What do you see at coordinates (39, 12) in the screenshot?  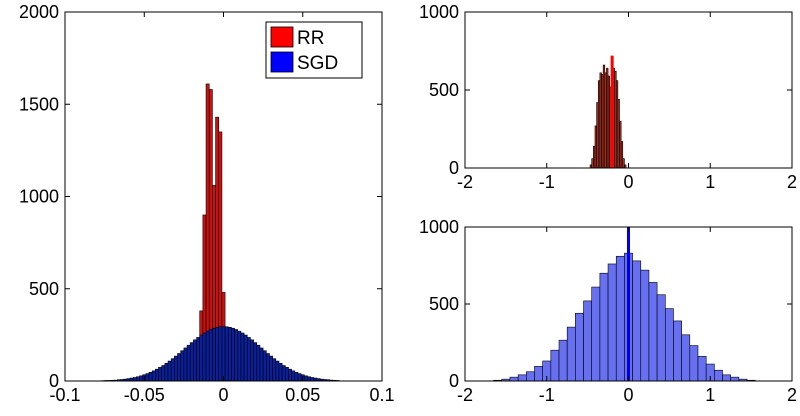 I see `y-tick-label: 2000` at bounding box center [39, 12].